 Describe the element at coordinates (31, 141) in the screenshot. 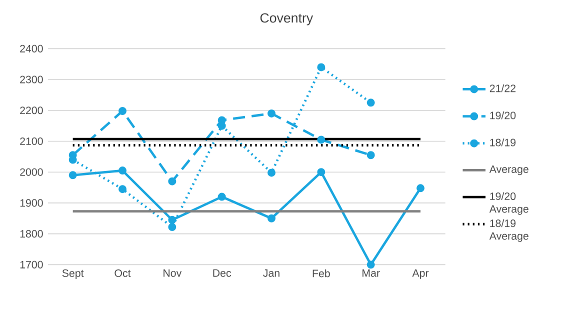

I see `y-tick-label: 2100` at that location.